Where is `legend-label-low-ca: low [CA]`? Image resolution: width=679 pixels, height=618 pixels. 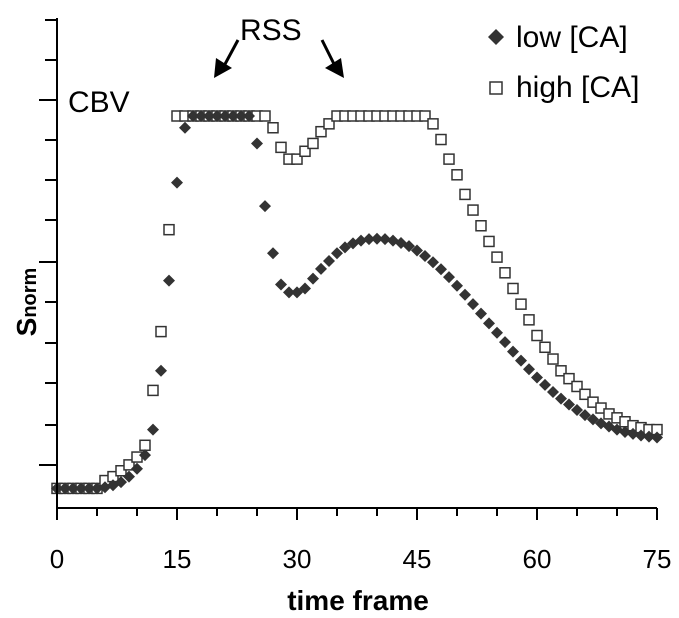
legend-label-low-ca: low [CA] is located at coordinates (572, 37).